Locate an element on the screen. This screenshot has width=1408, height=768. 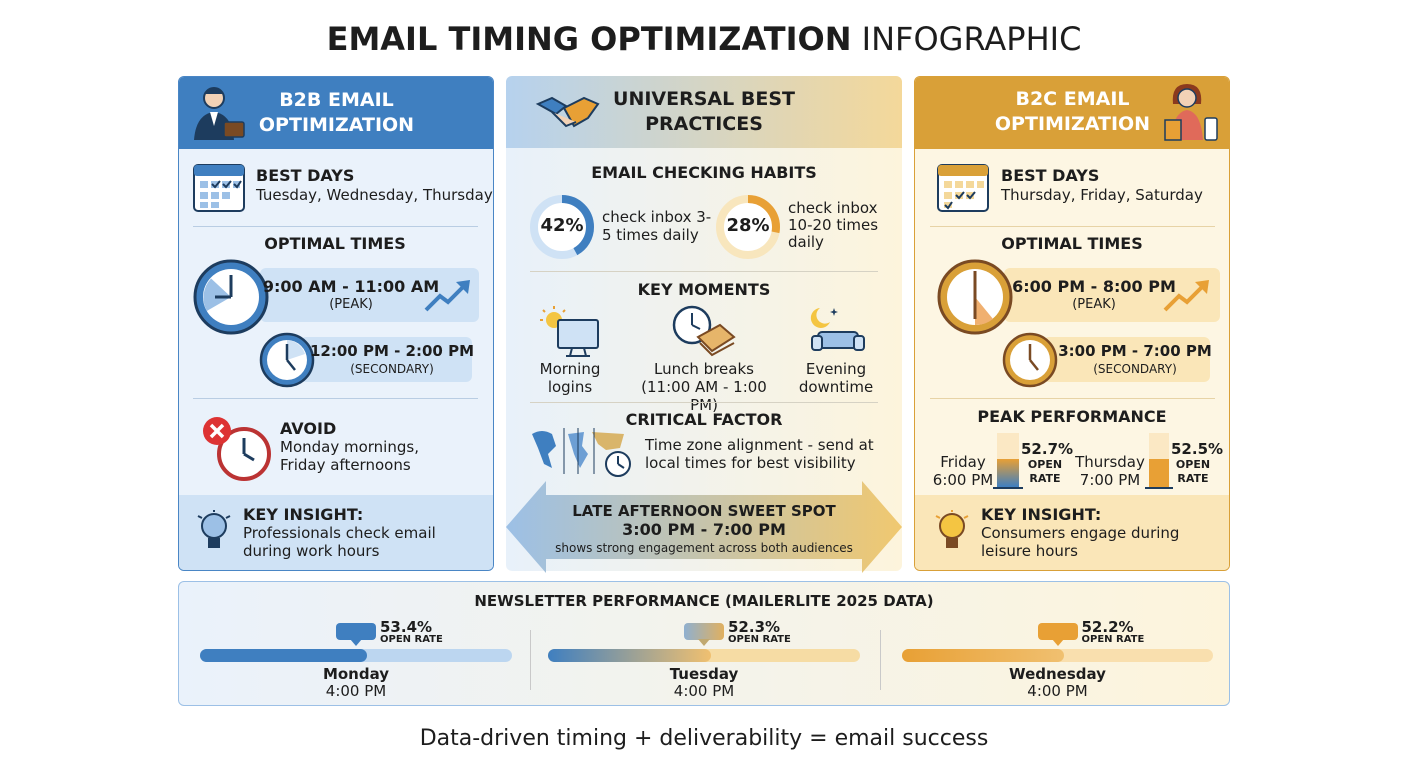
b2b-best-days-text: Tuesday, Wednesday, Thursday is located at coordinates (374, 195).